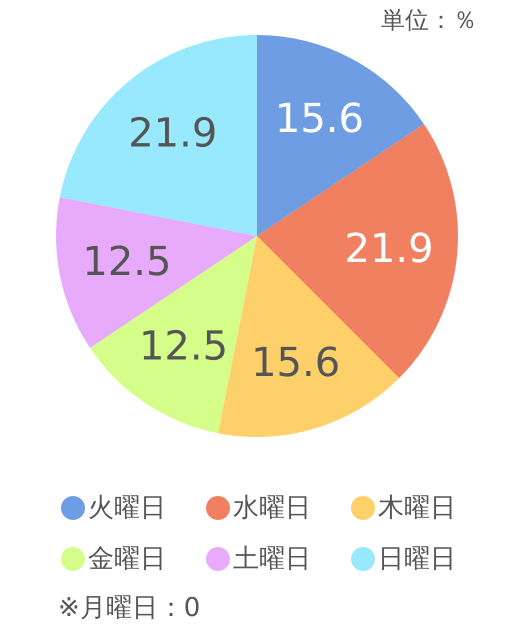 The width and height of the screenshot is (520, 630). Describe the element at coordinates (129, 608) in the screenshot. I see `text: ※月曜日：0` at that location.